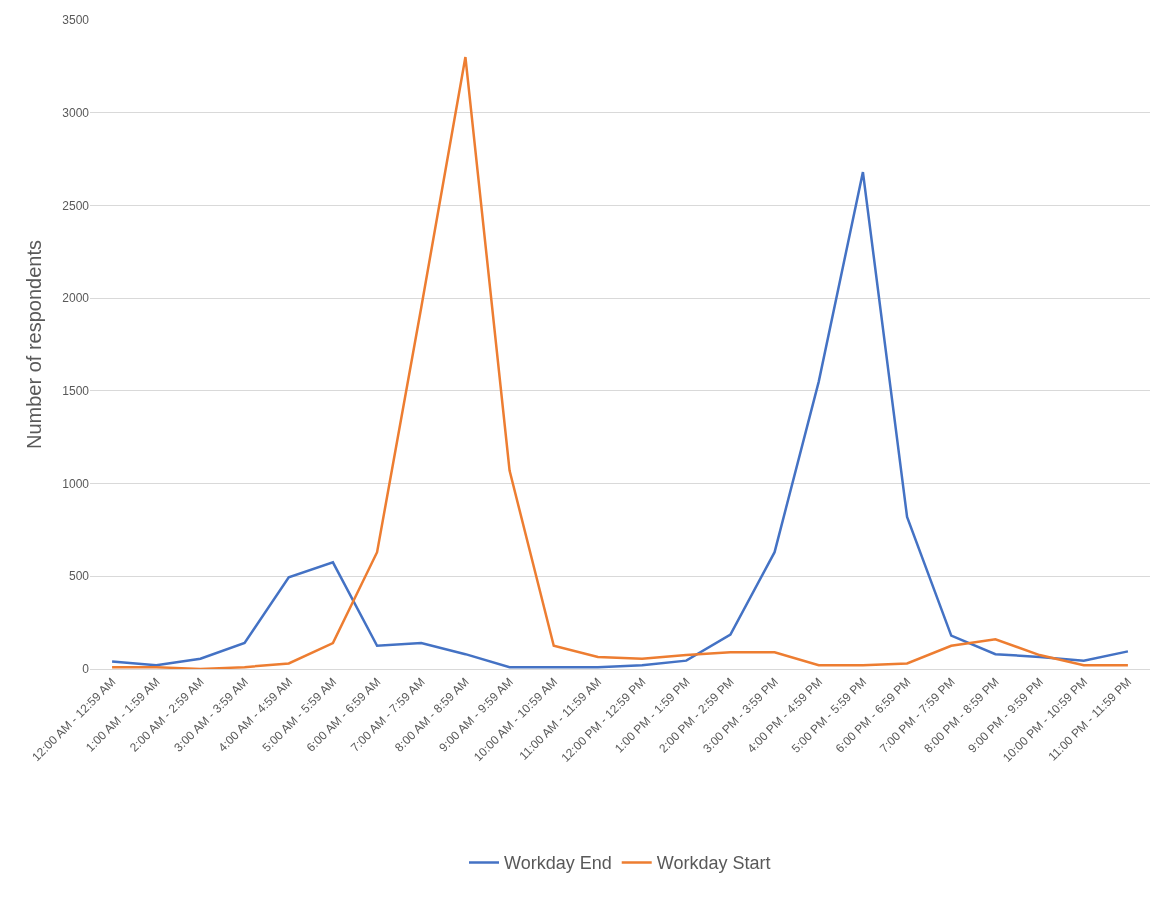  Describe the element at coordinates (76, 112) in the screenshot. I see `y-tick-label: 3000` at that location.